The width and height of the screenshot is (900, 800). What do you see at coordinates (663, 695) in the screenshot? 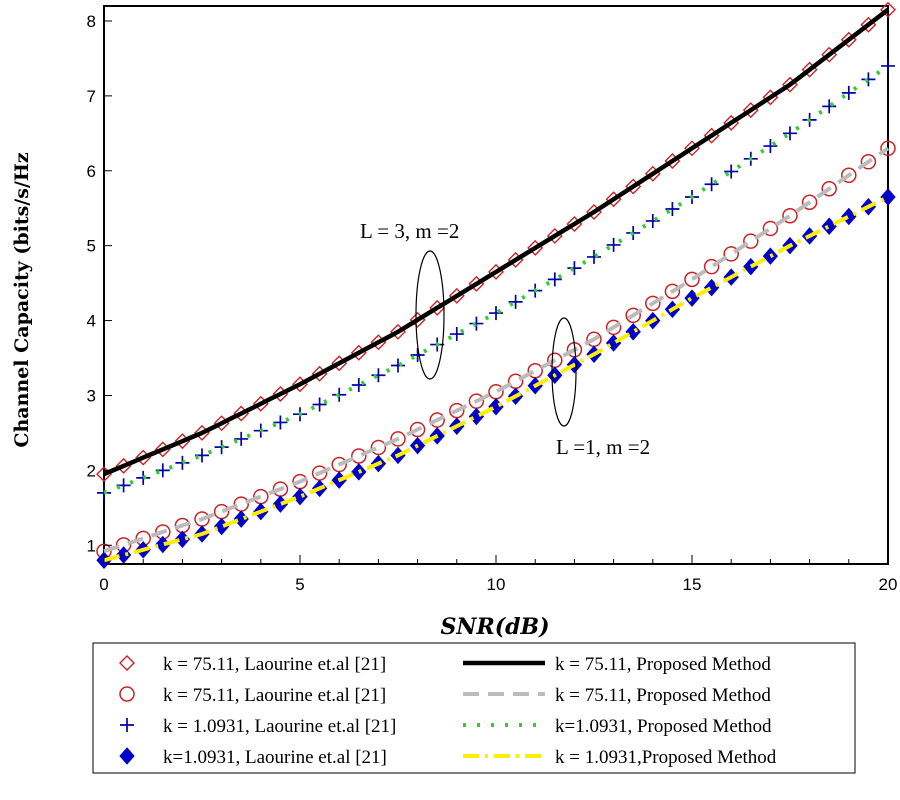
I see `legend-label-right-1: k = 75.11, Proposed Method` at bounding box center [663, 695].